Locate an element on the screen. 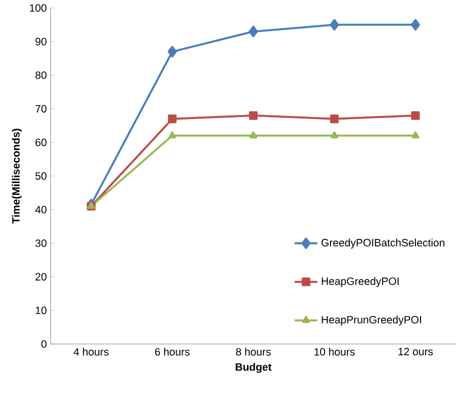  x-tick-label: 10 hours is located at coordinates (334, 352).